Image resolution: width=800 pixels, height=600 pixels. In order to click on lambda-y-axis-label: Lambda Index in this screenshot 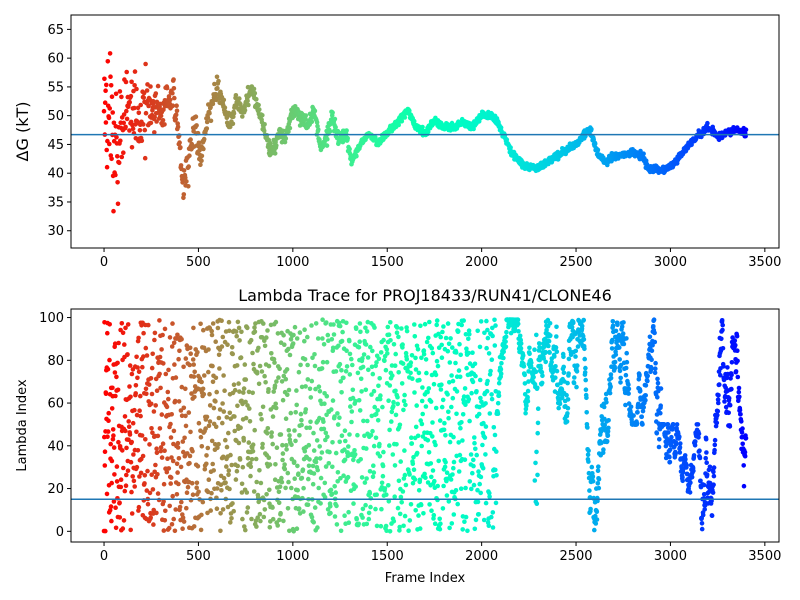, I will do `click(22, 425)`.